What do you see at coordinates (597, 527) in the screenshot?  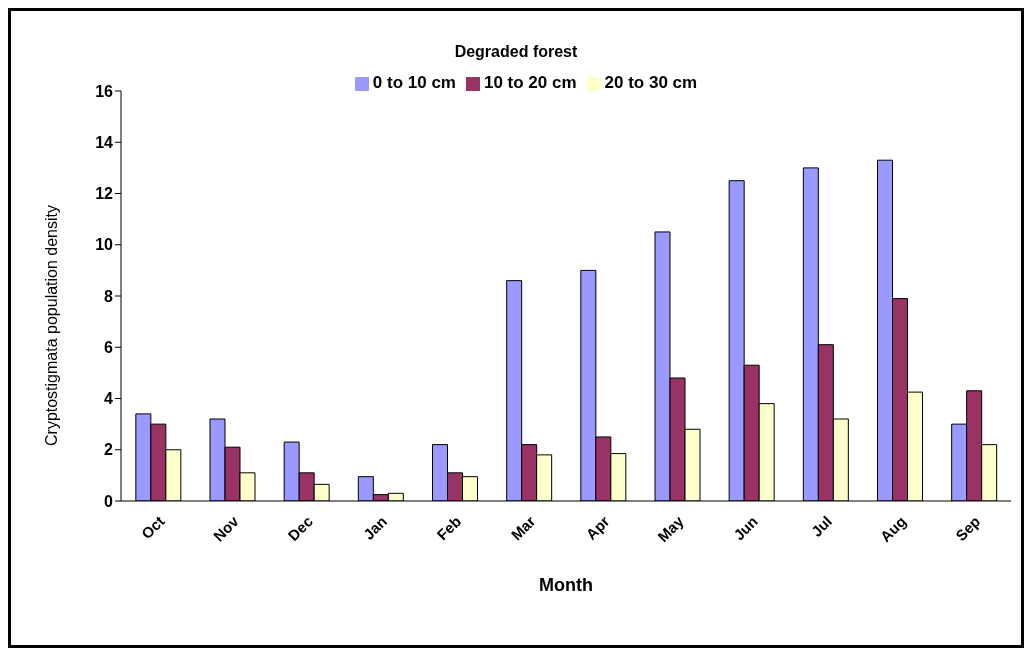 I see `x-tick-label: Apr` at bounding box center [597, 527].